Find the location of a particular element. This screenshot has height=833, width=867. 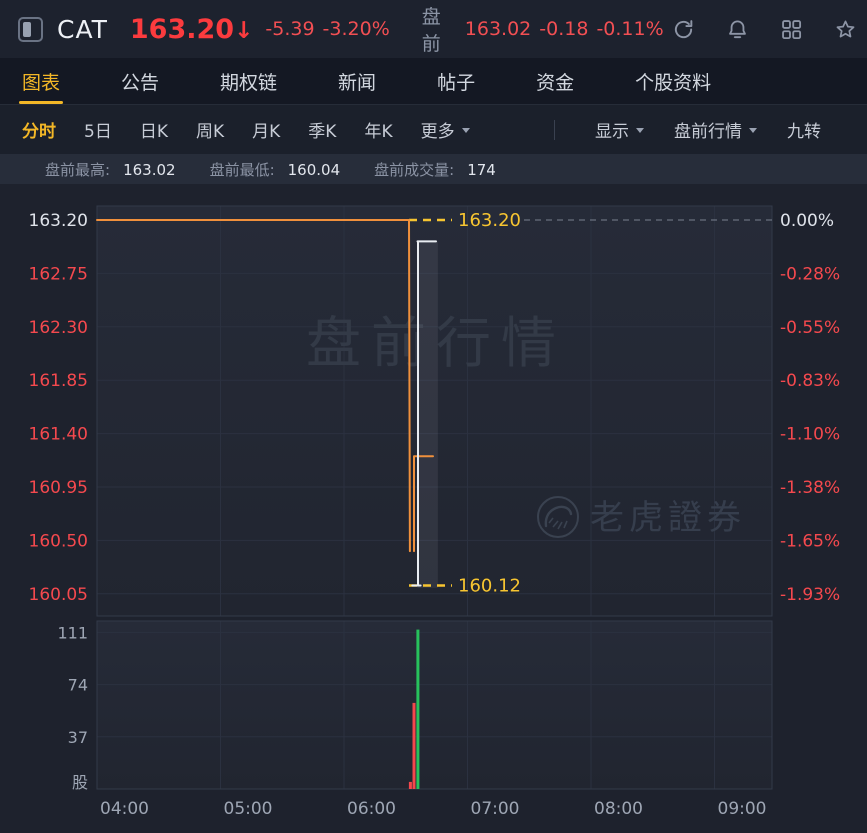

tab-active-underline is located at coordinates (41, 102).